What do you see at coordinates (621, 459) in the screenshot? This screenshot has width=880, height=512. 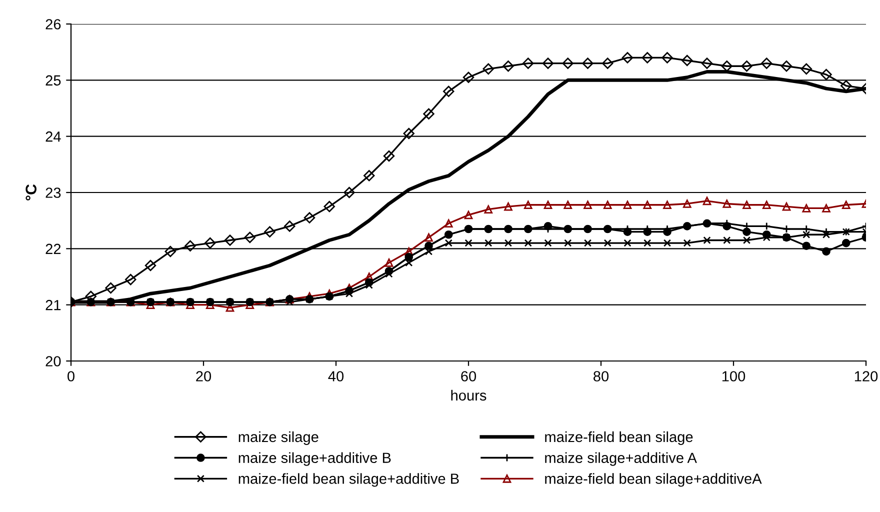 I see `legend-label: maize silage+additive A` at bounding box center [621, 459].